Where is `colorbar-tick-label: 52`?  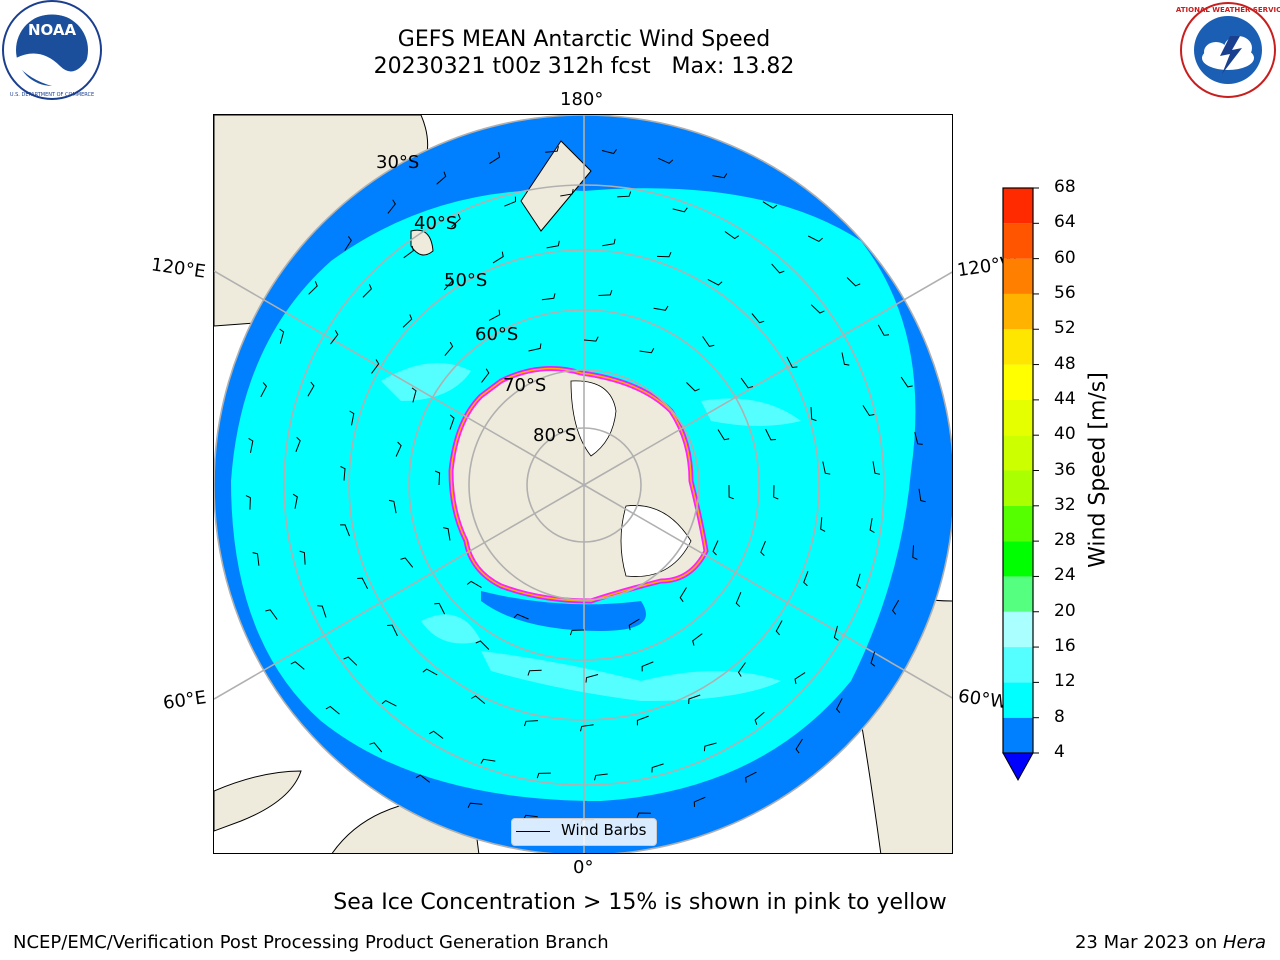
colorbar-tick-label: 52 is located at coordinates (1065, 328).